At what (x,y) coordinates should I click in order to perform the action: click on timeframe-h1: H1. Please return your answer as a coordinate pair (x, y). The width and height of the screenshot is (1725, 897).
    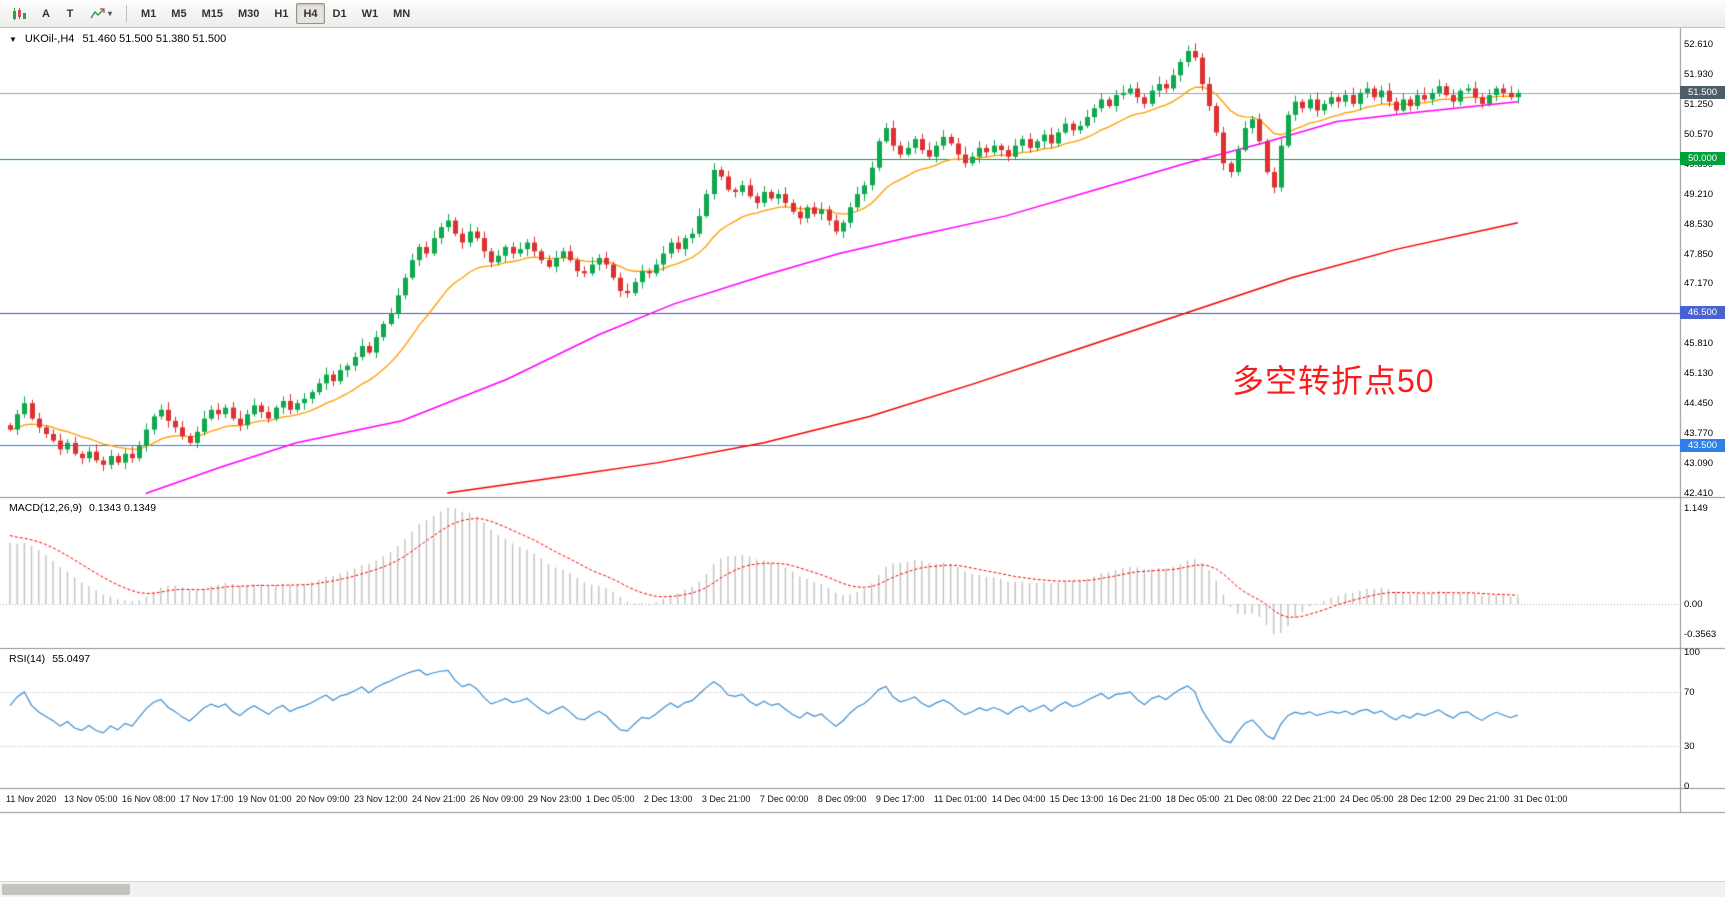
    Looking at the image, I should click on (281, 13).